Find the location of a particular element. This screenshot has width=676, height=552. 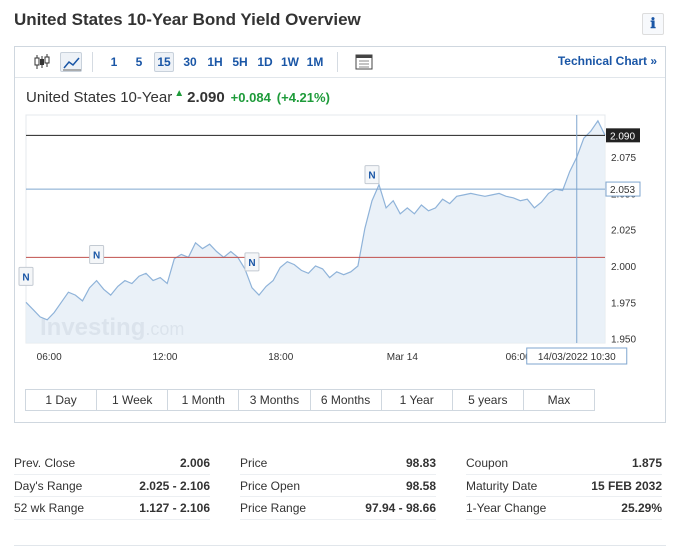

interval-1w: 1W is located at coordinates (290, 62).